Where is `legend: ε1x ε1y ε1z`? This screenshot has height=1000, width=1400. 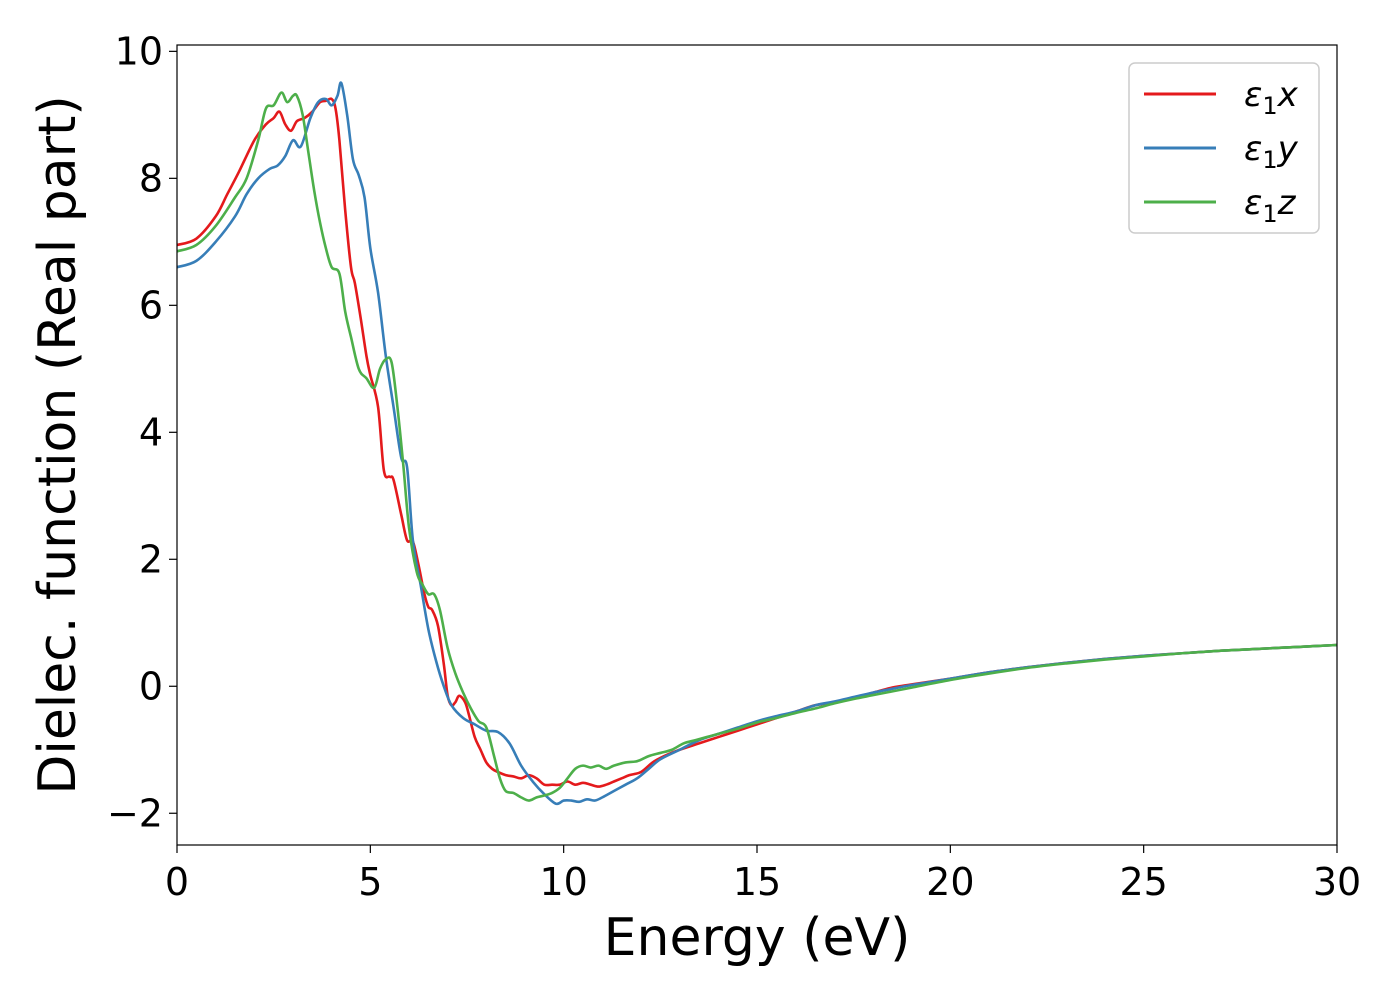
legend: ε1x ε1y ε1z is located at coordinates (1224, 148).